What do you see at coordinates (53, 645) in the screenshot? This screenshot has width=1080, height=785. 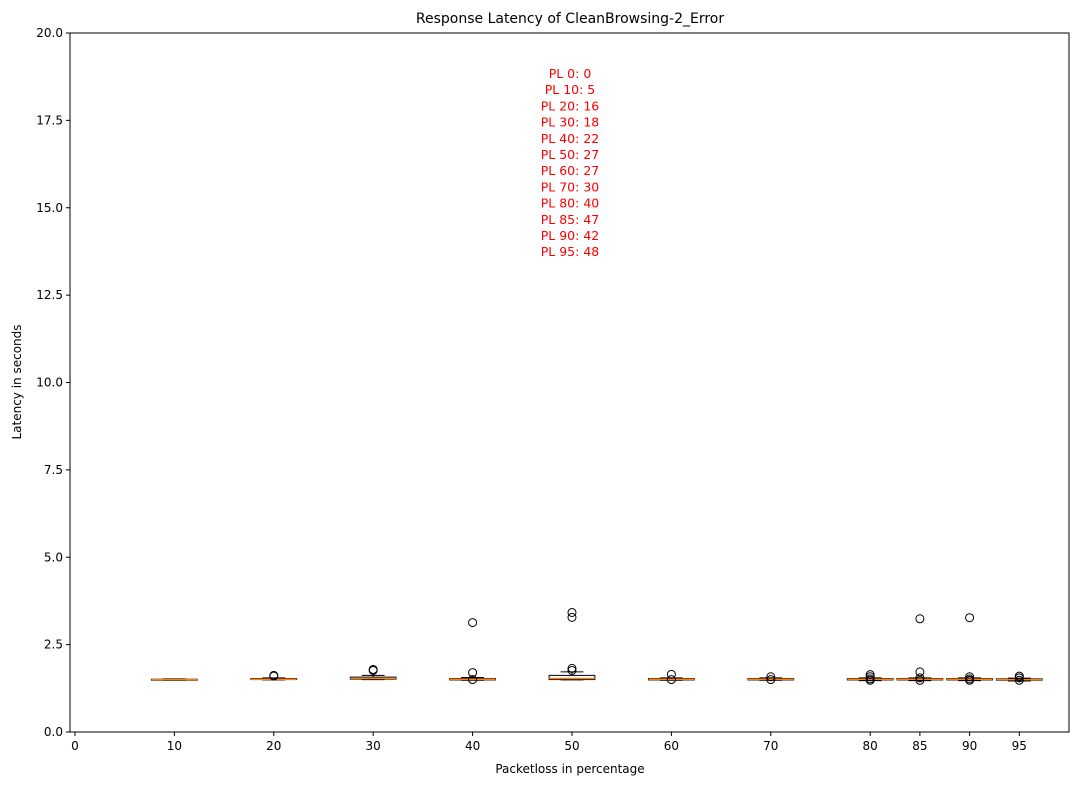 I see `y-tick-label: 2.5` at bounding box center [53, 645].